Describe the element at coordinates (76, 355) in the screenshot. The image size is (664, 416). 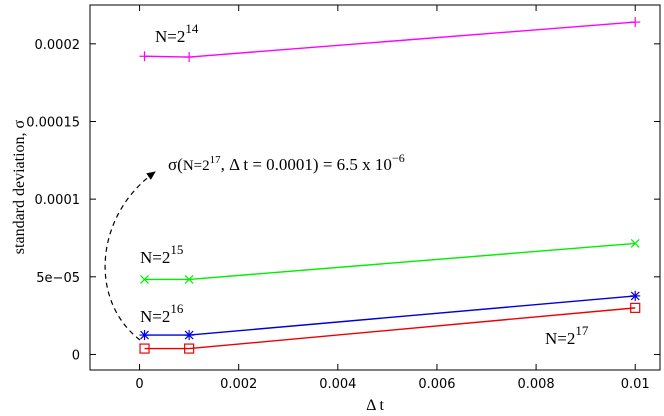
I see `y-tick-label: 0` at that location.